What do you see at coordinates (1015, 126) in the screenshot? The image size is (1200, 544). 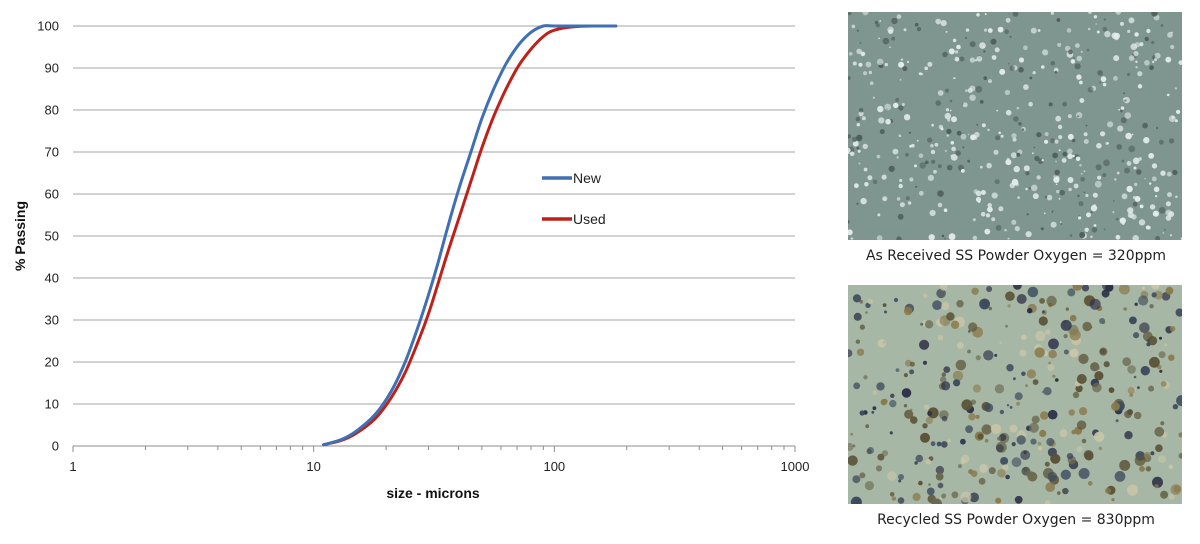 I see `photo-background` at bounding box center [1015, 126].